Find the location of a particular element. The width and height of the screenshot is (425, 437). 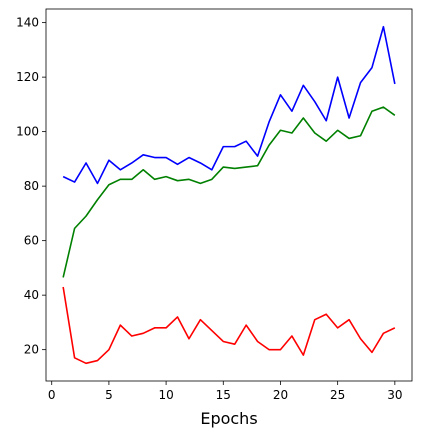

y-axis: 20 40 60 80 100 120 140 is located at coordinates (31, 186).